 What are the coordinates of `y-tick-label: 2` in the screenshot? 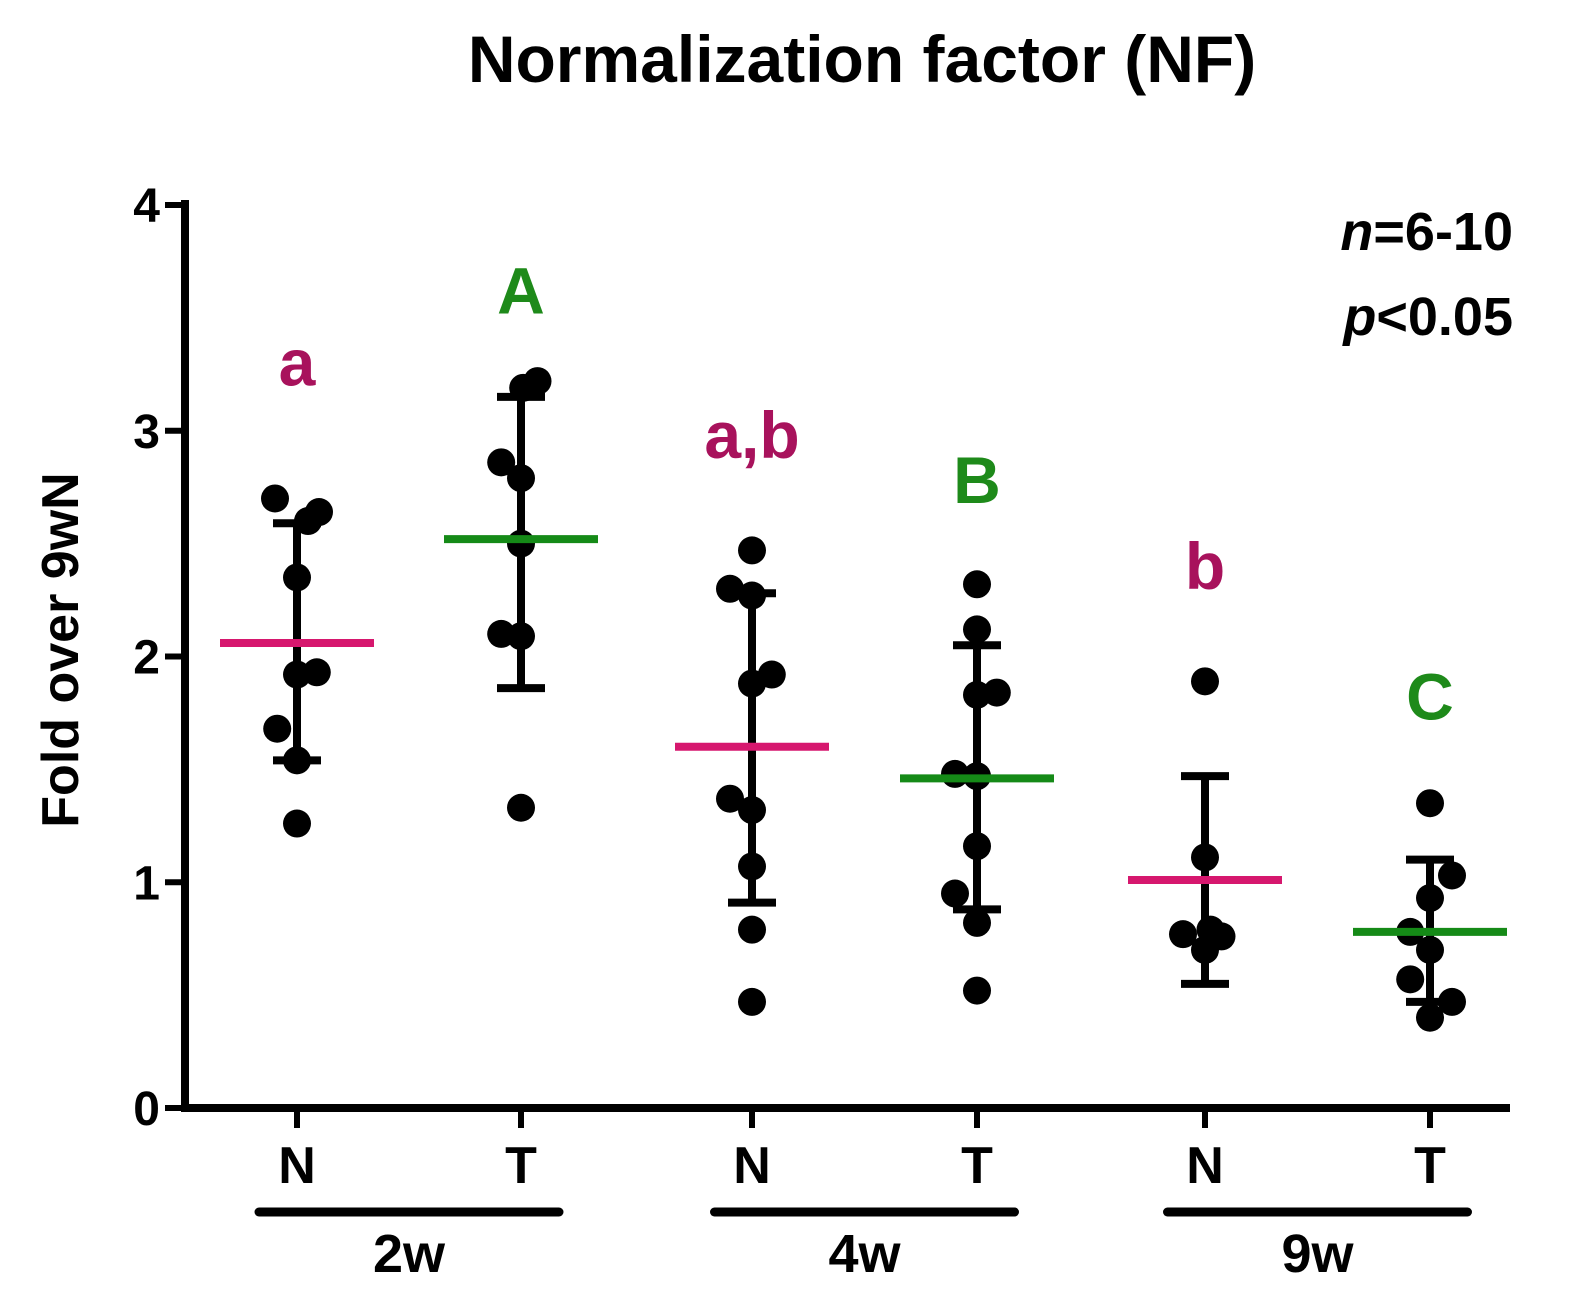 It's located at (146, 658).